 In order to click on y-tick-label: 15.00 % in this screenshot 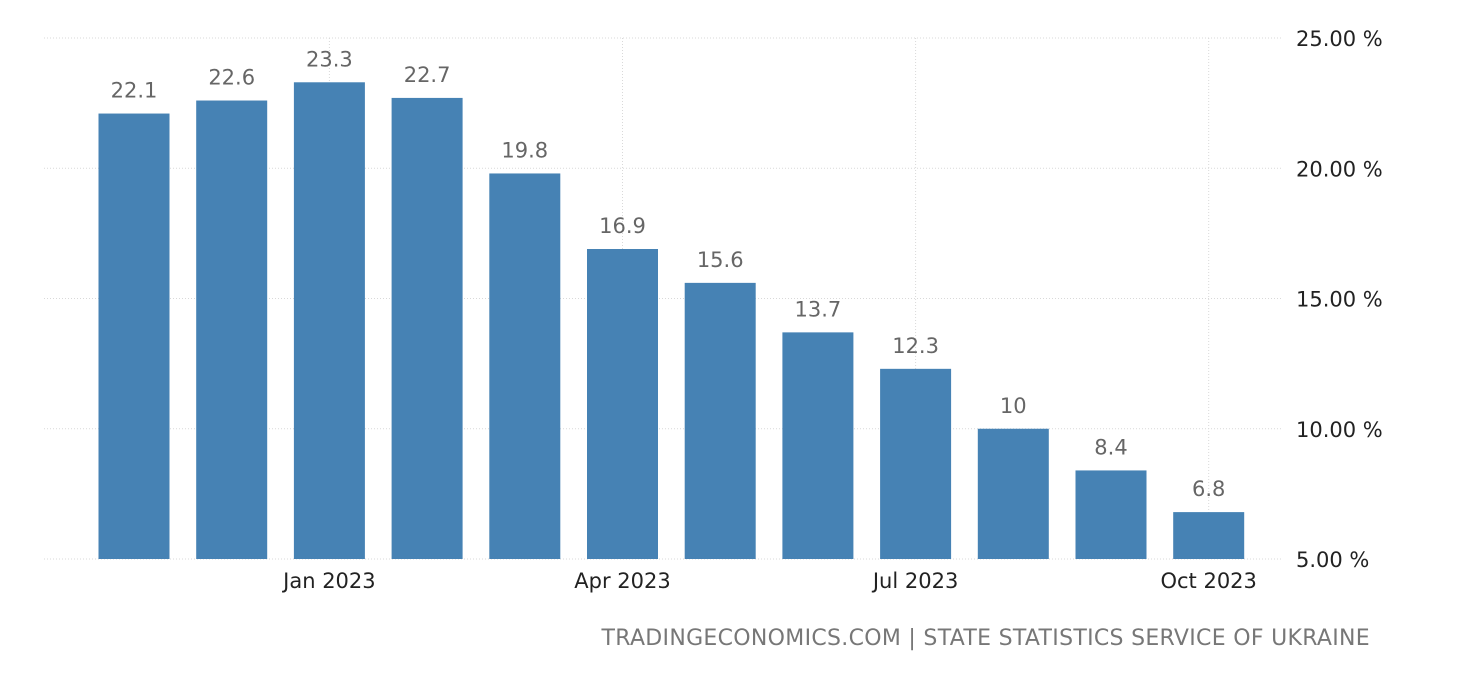, I will do `click(1339, 300)`.